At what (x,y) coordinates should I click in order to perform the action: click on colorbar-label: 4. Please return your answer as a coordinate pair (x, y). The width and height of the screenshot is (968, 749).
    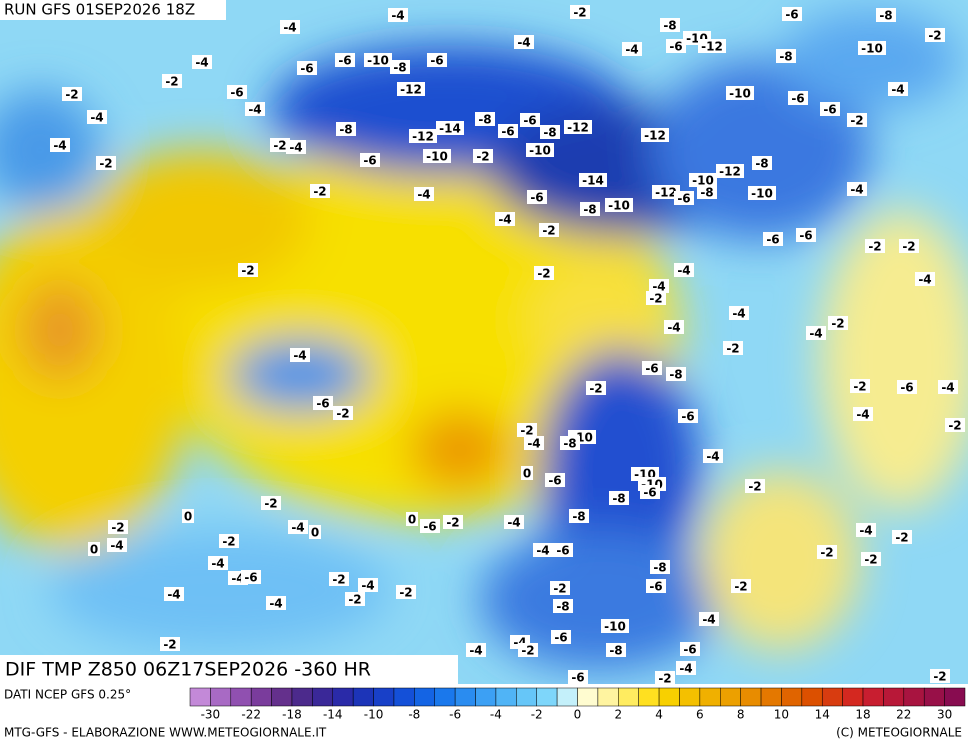
    Looking at the image, I should click on (659, 715).